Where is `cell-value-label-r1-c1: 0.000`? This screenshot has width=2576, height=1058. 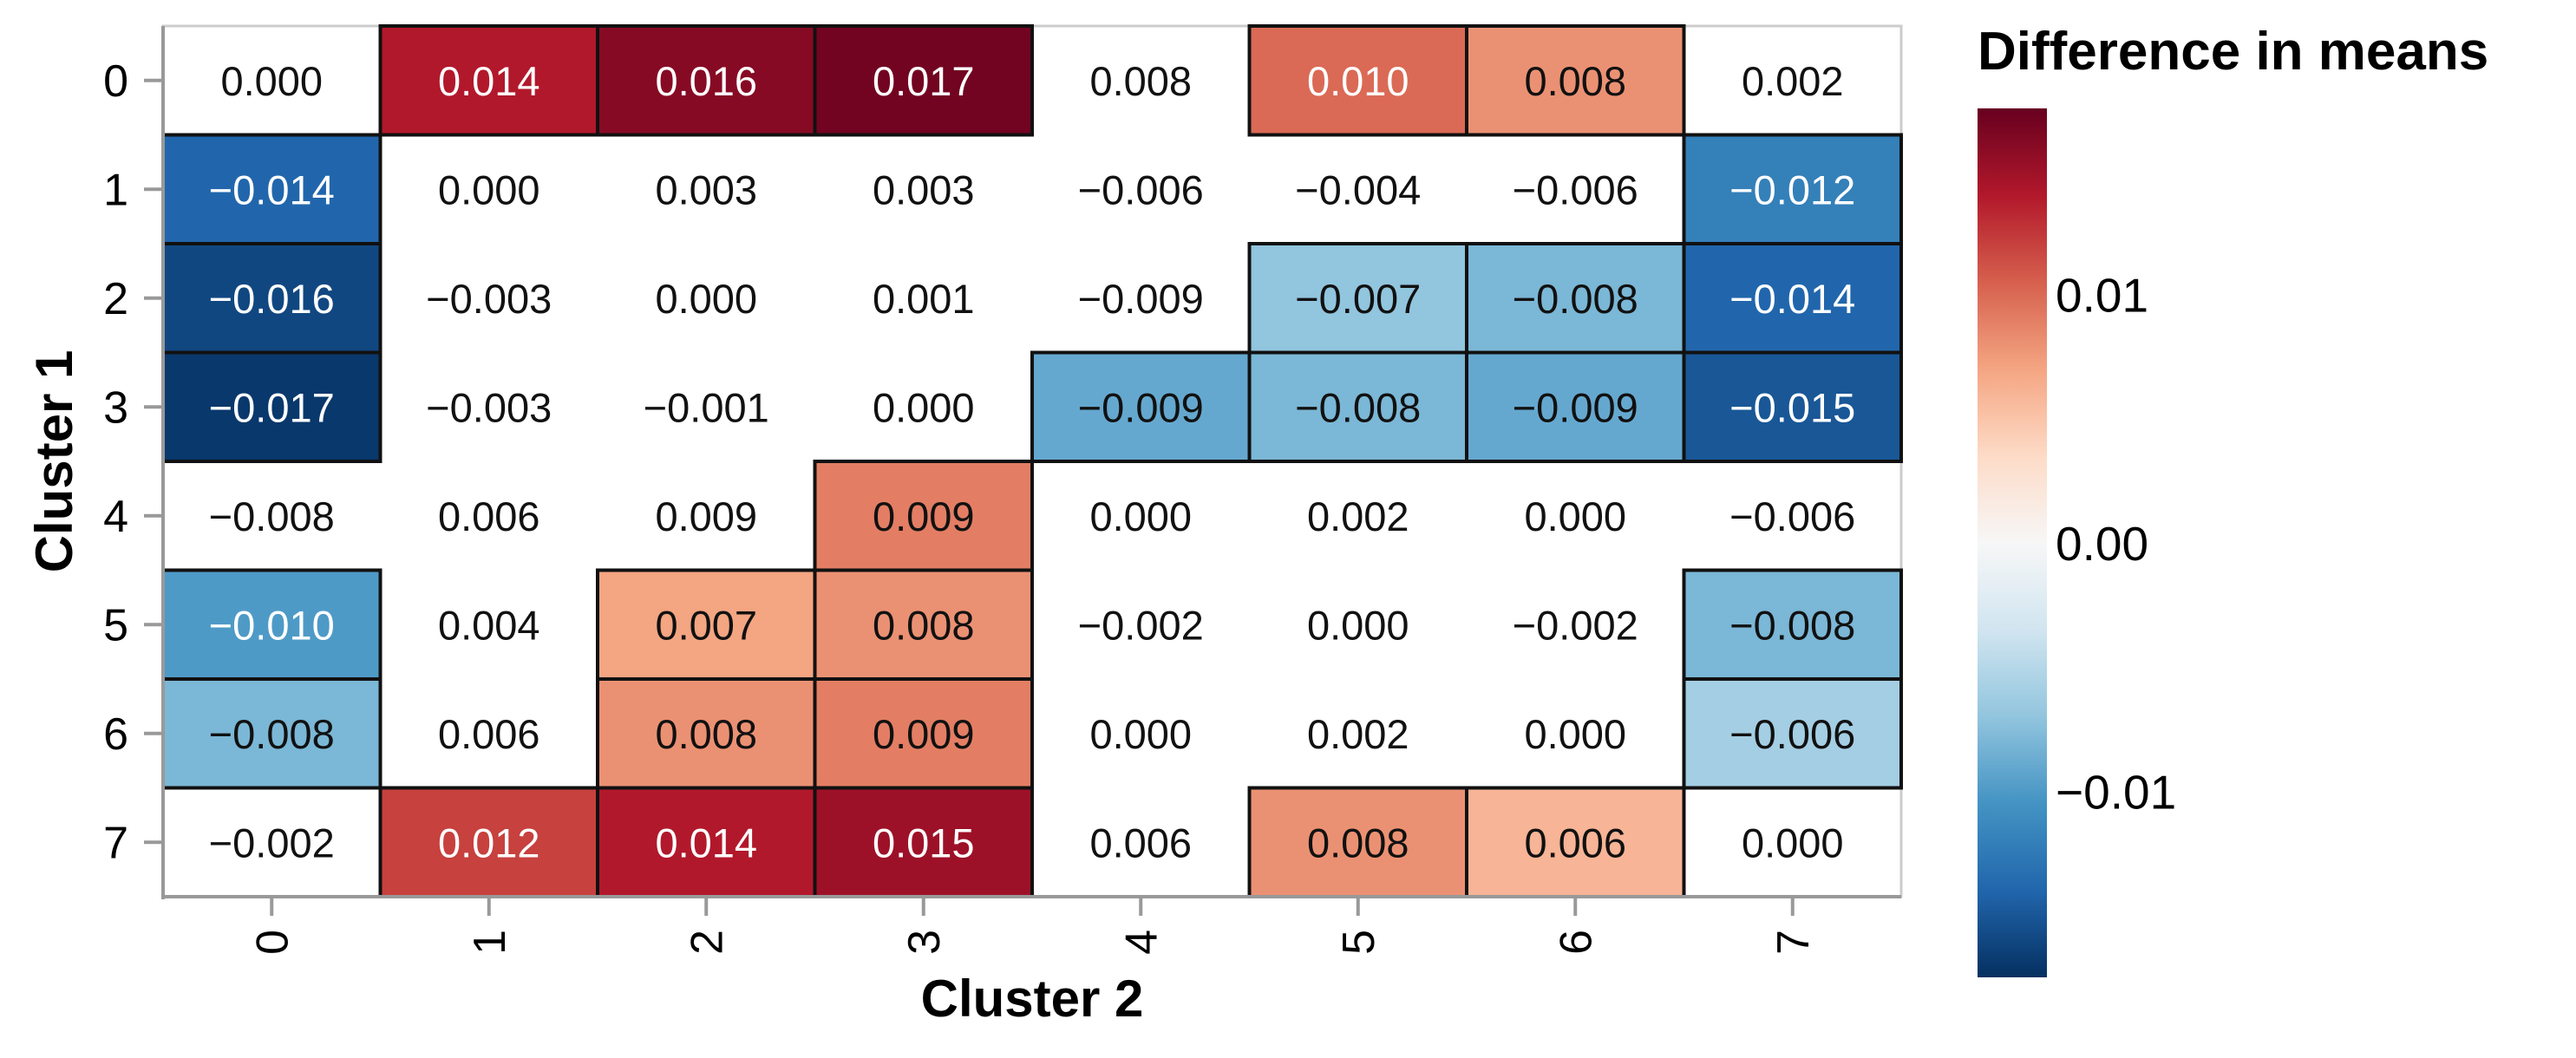 cell-value-label-r1-c1: 0.000 is located at coordinates (489, 189).